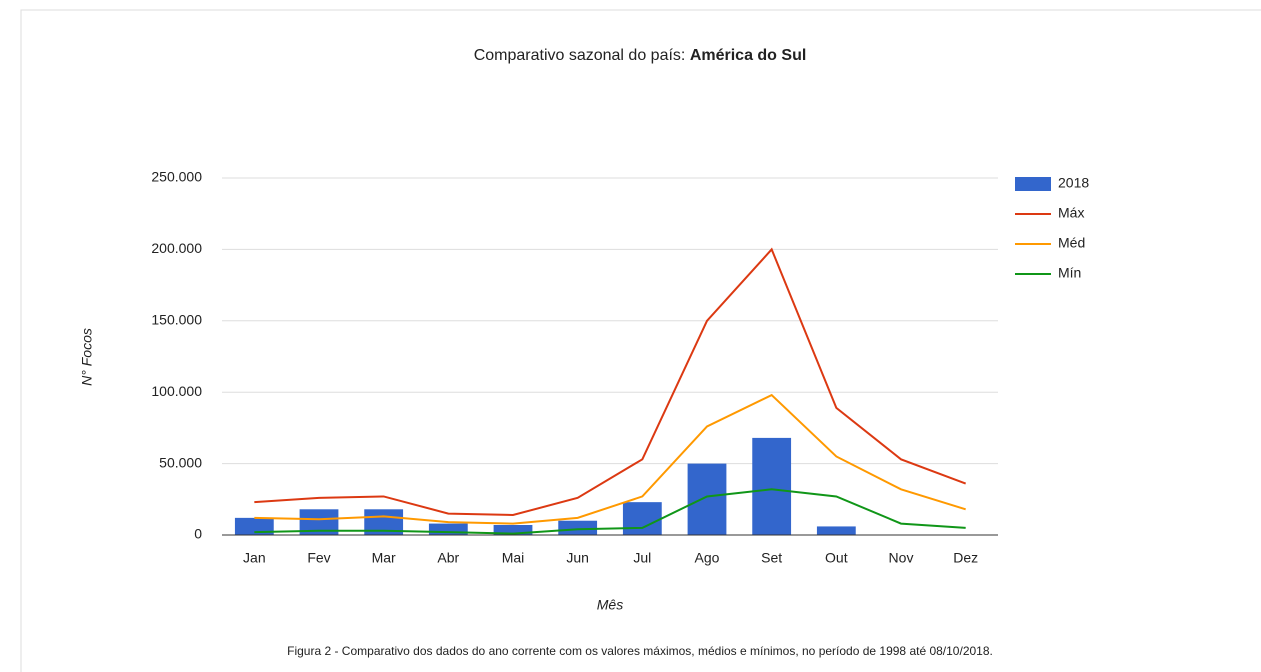 Image resolution: width=1261 pixels, height=672 pixels. I want to click on x-tick-label: Nov, so click(901, 558).